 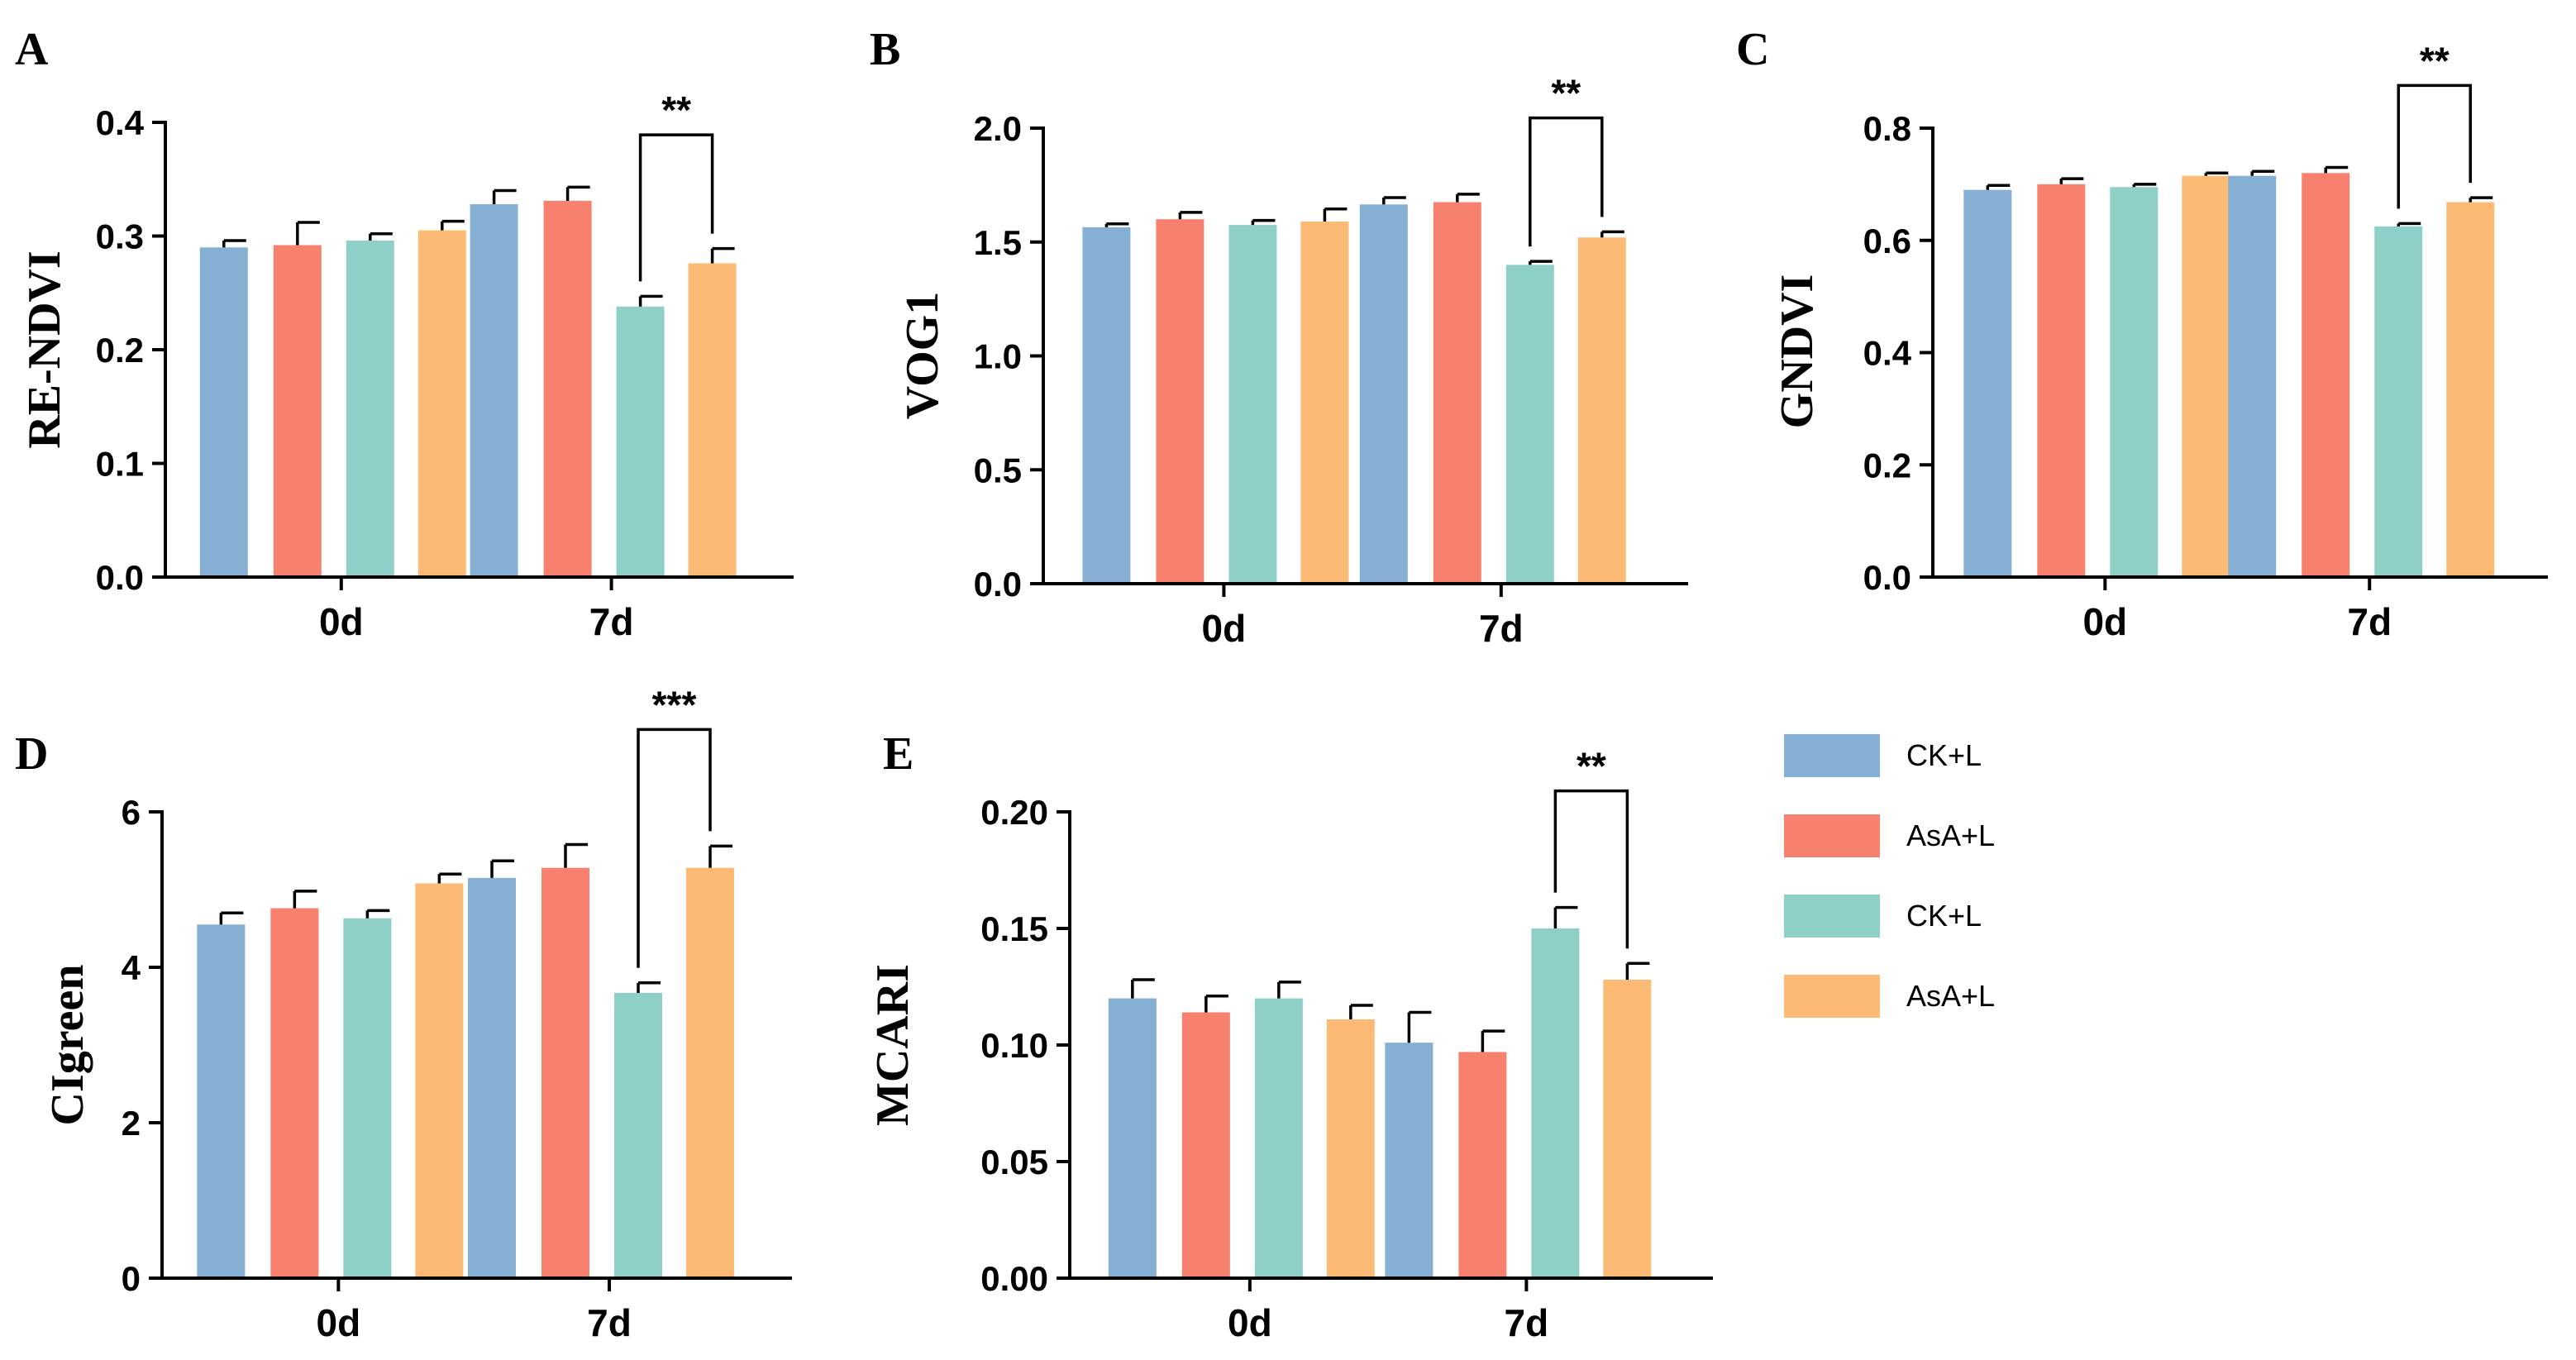 What do you see at coordinates (885, 49) in the screenshot?
I see `panel-letter: B` at bounding box center [885, 49].